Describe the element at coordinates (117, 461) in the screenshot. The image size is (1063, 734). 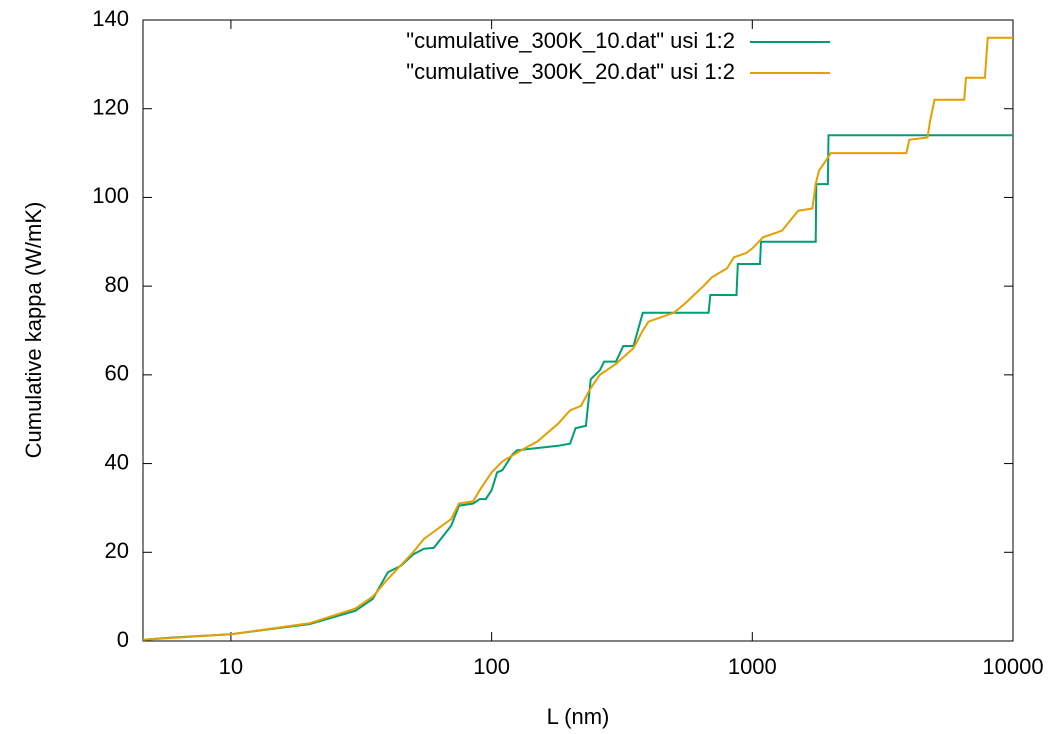
I see `y-tick-label: 40` at that location.